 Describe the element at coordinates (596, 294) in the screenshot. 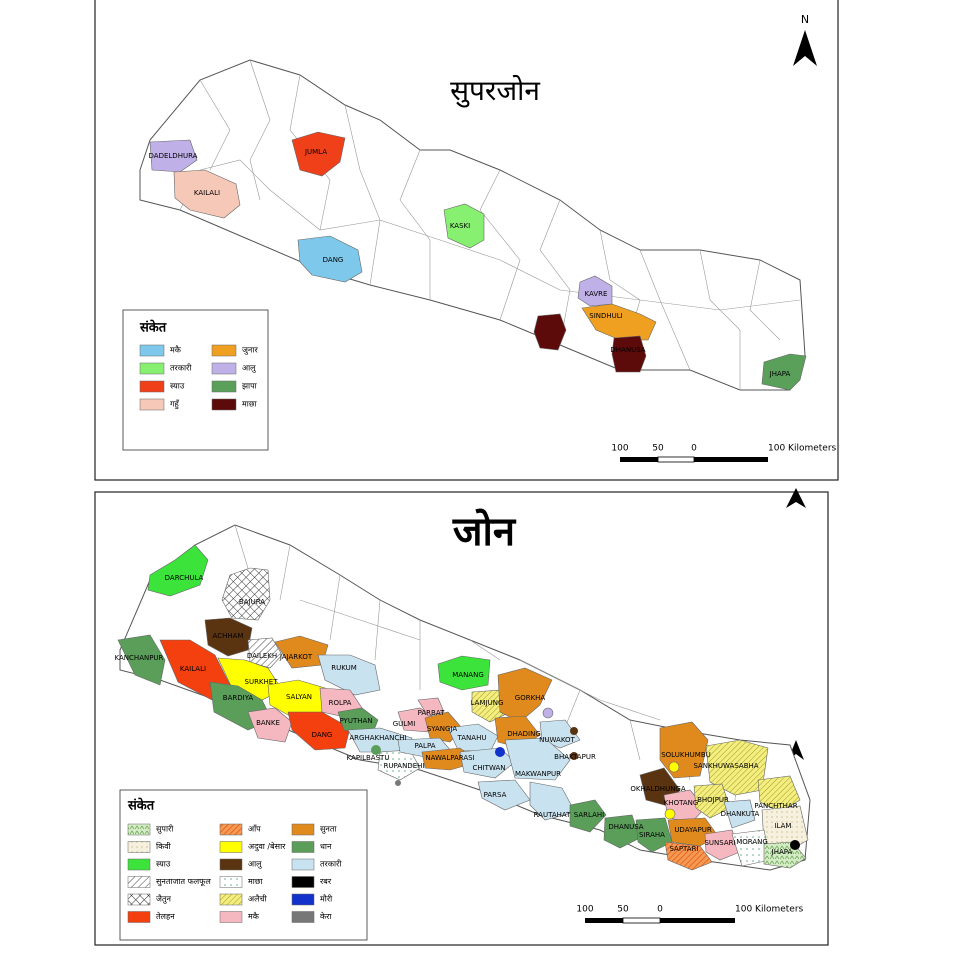

I see `district-label: KAVRE` at that location.